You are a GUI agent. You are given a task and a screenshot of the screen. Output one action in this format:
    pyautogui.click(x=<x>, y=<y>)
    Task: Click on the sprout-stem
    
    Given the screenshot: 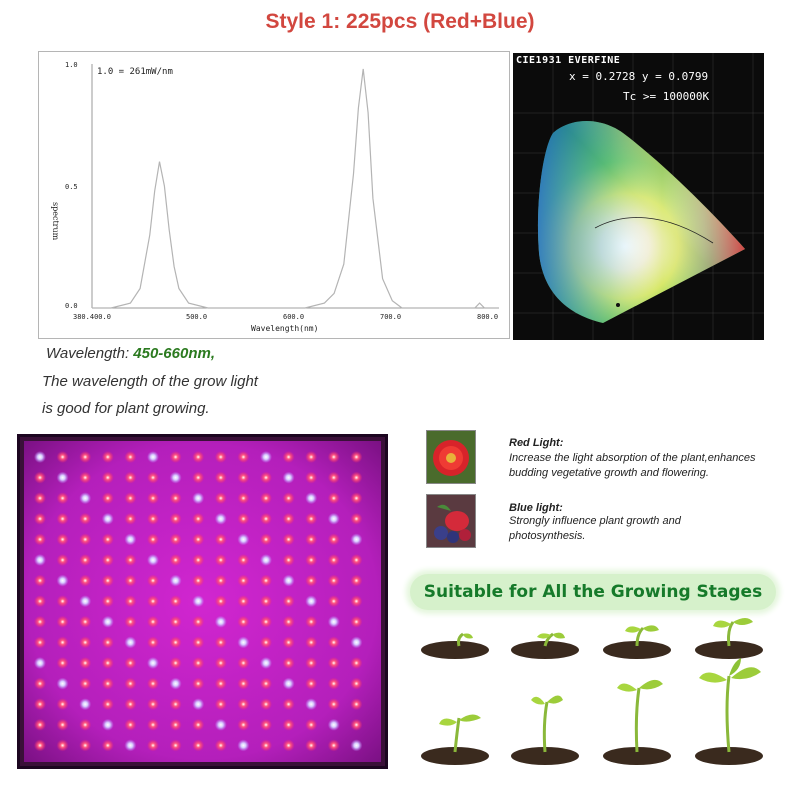 What is the action you would take?
    pyautogui.click(x=545, y=727)
    